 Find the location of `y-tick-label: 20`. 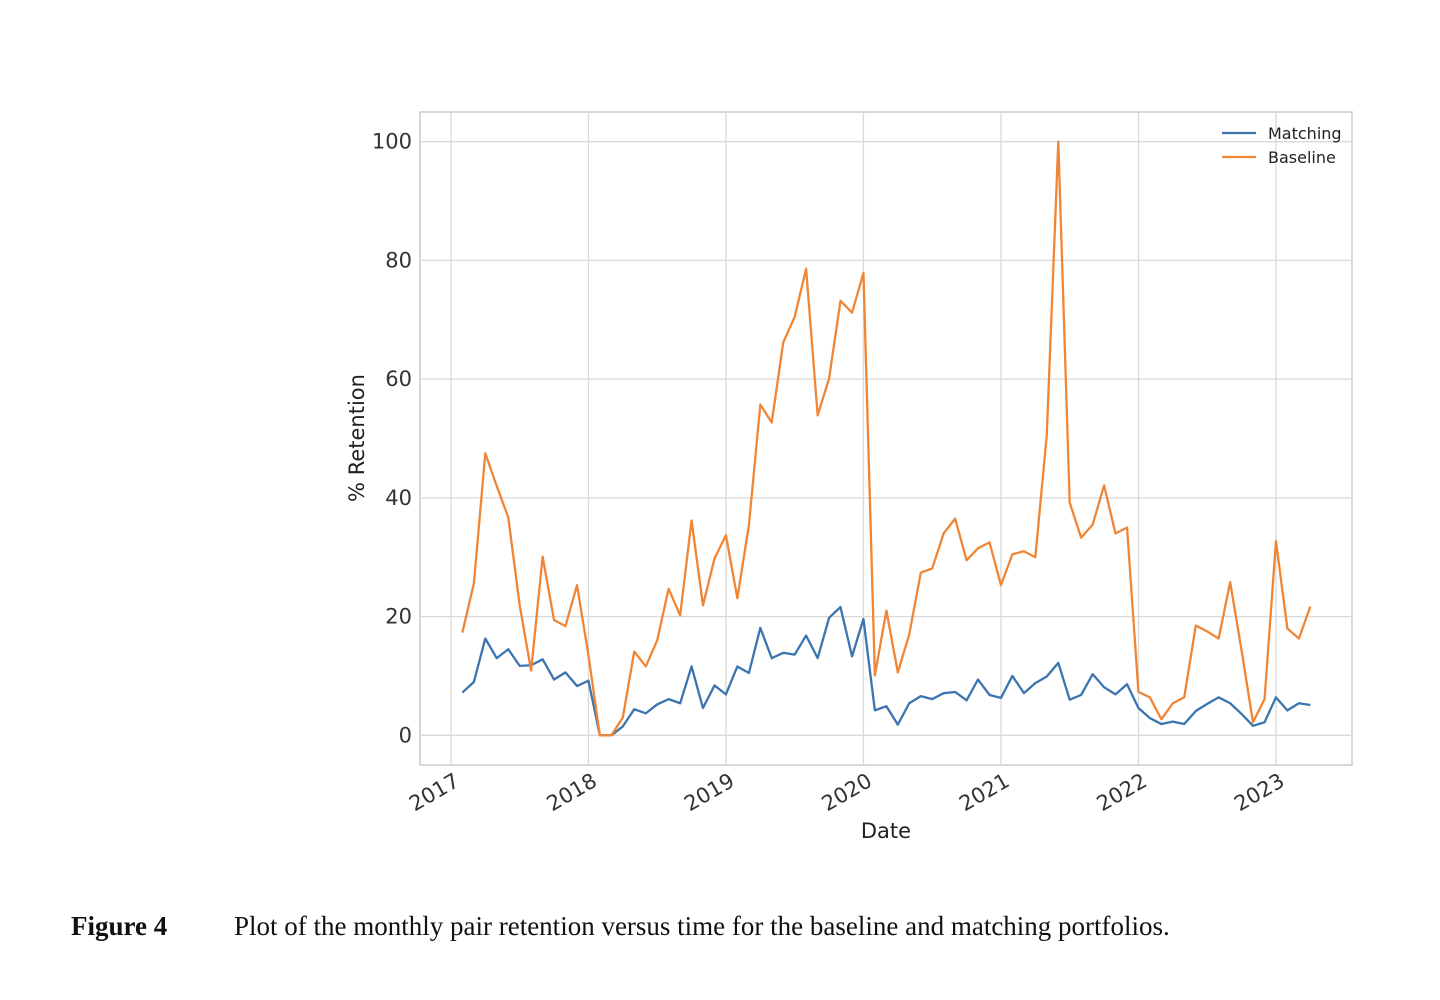

y-tick-label: 20 is located at coordinates (398, 617).